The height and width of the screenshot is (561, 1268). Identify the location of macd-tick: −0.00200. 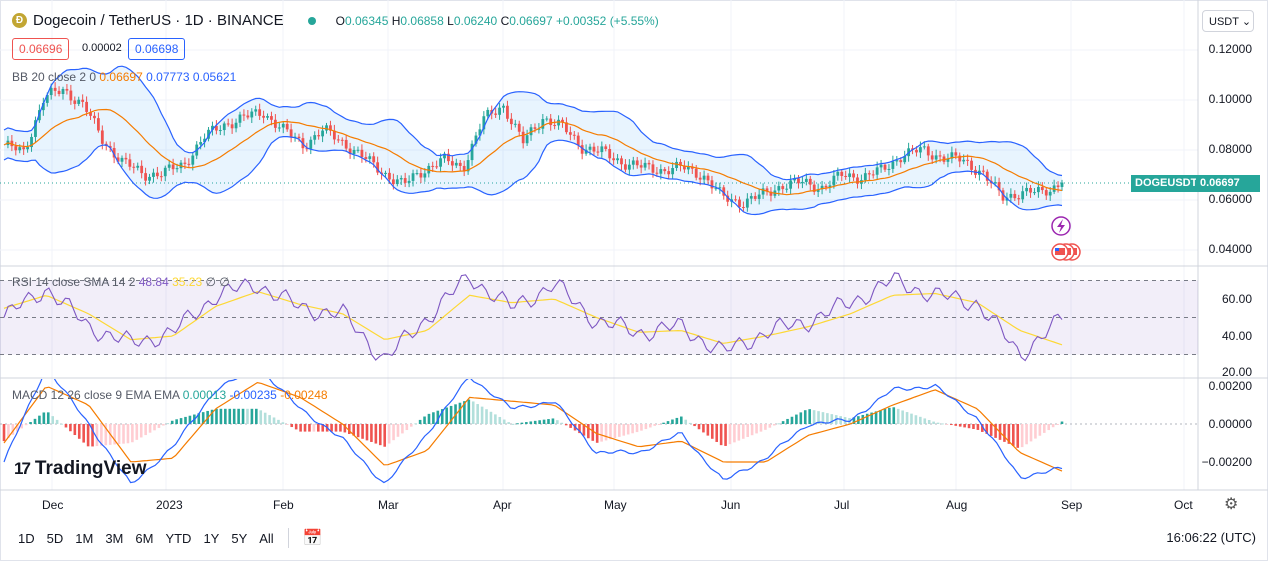
(1226, 462).